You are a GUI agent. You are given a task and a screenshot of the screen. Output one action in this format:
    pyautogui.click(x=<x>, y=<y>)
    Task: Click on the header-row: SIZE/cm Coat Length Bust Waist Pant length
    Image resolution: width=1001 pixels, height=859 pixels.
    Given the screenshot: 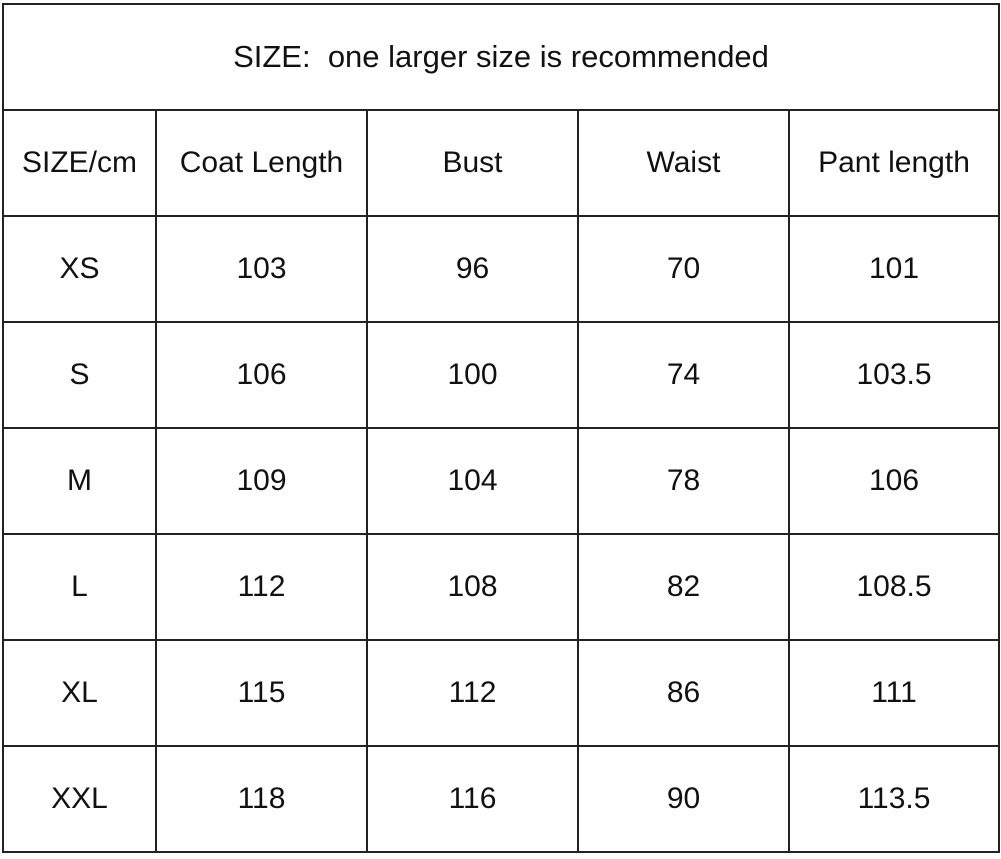 What is the action you would take?
    pyautogui.click(x=501, y=163)
    